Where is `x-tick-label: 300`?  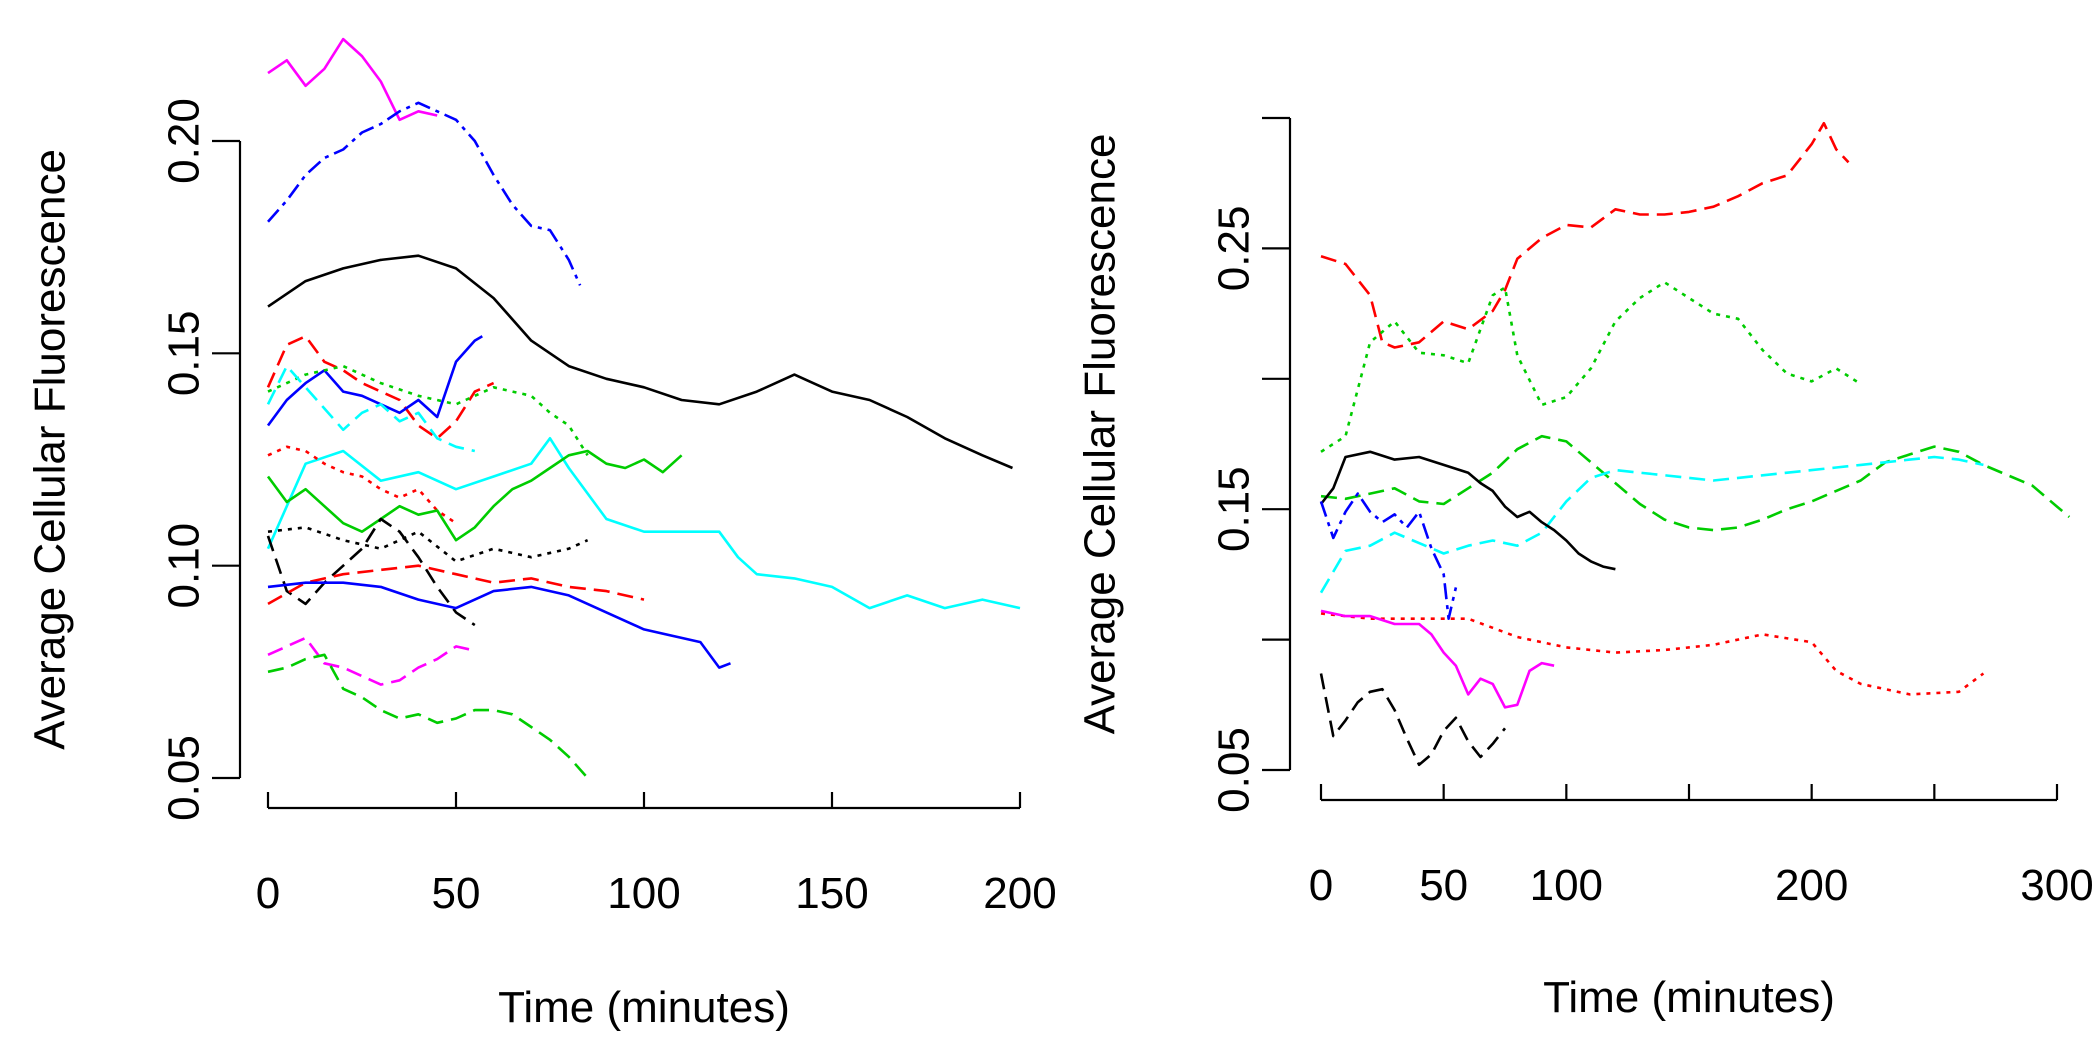 x-tick-label: 300 is located at coordinates (2056, 885).